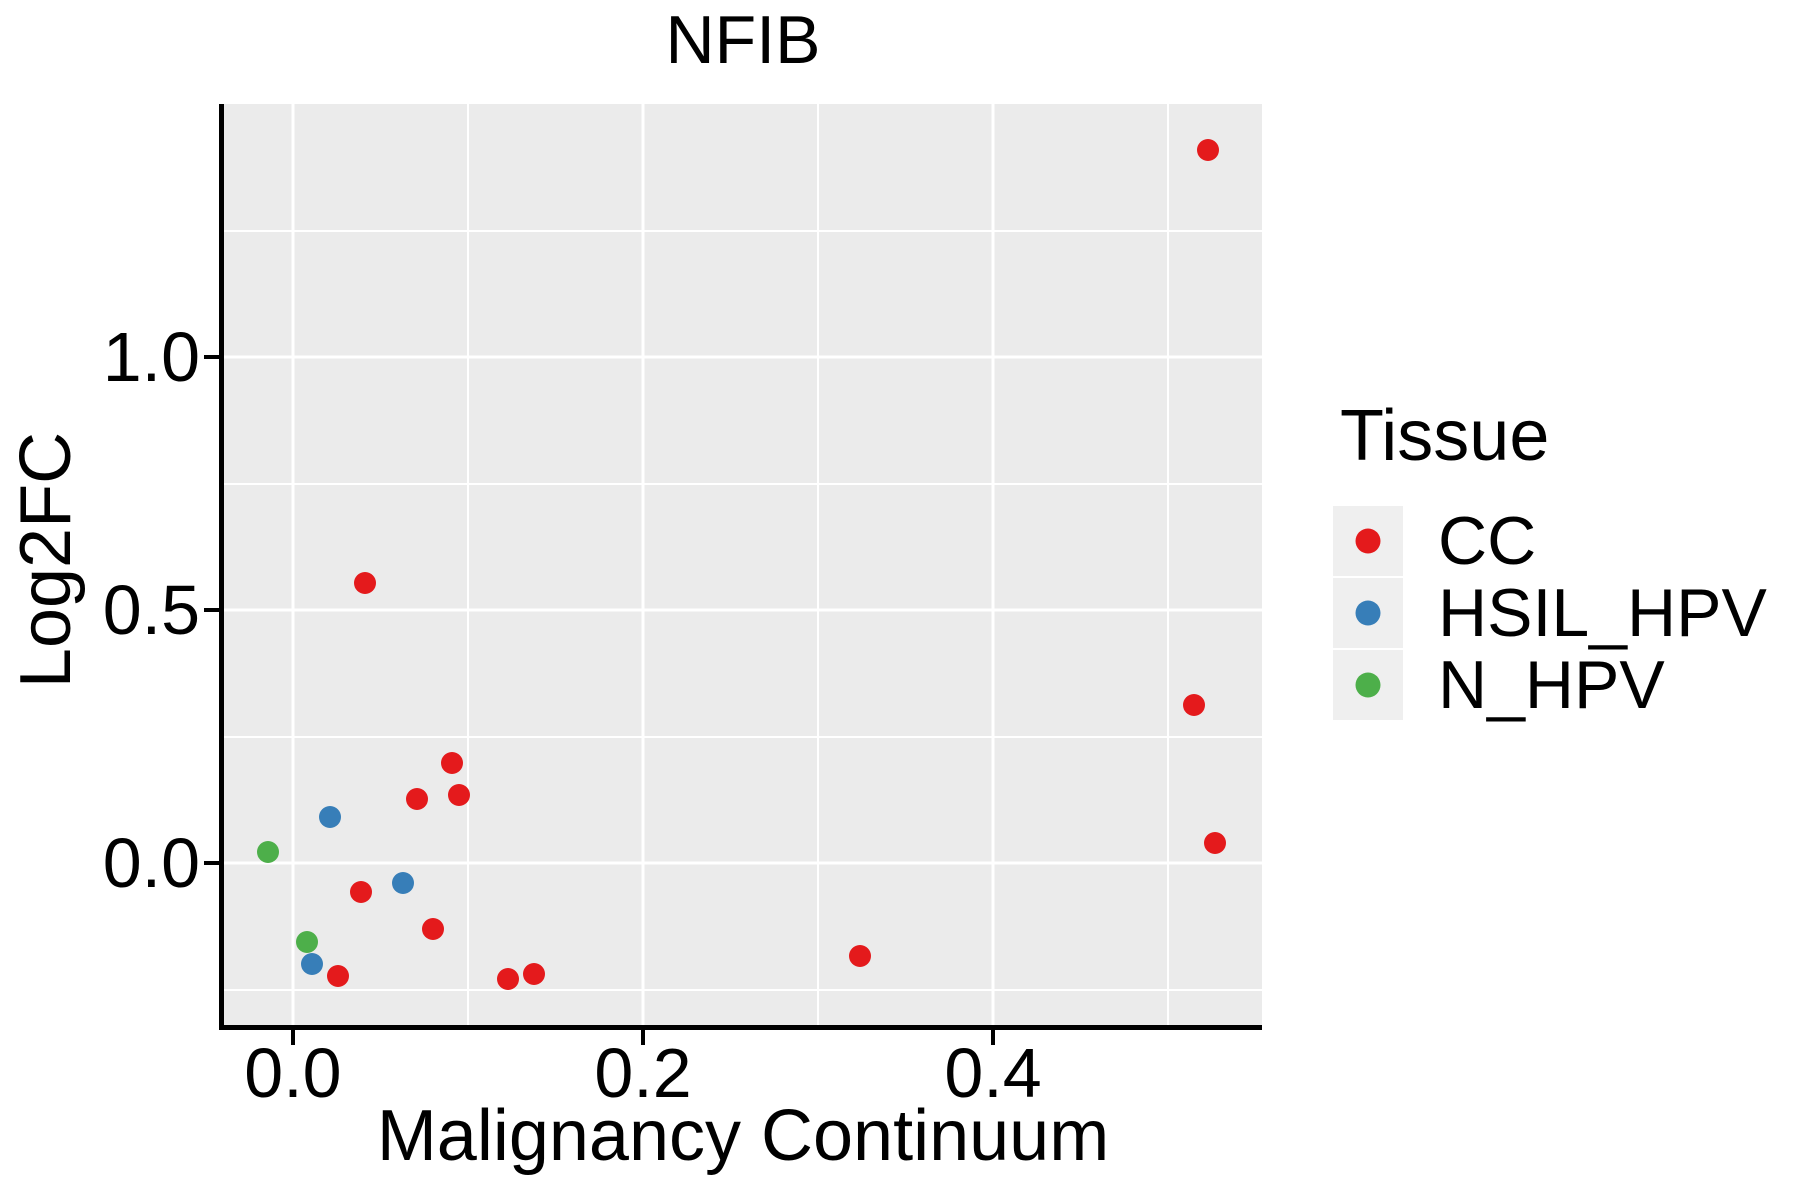 This screenshot has width=1800, height=1200. I want to click on legend-item-label: N_HPV, so click(1551, 685).